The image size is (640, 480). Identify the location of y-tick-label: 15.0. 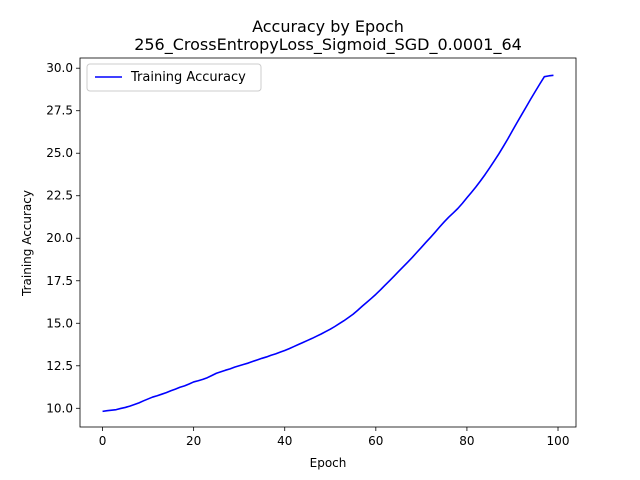
(59, 323).